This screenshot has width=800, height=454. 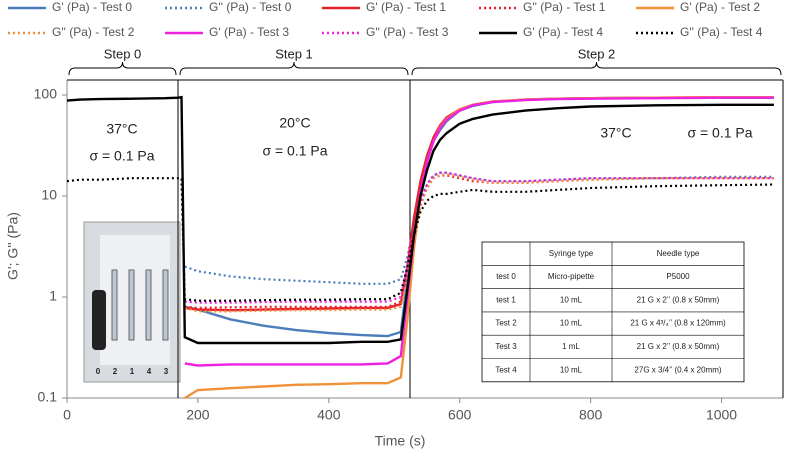 I want to click on x-tick-label: 600, so click(x=460, y=415).